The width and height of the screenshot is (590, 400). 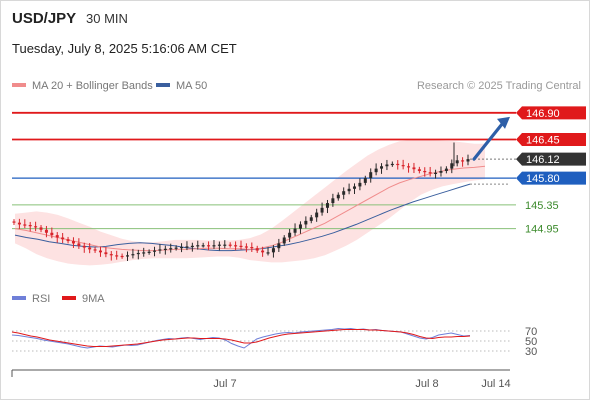 What do you see at coordinates (503, 122) in the screenshot?
I see `projection-arrow-head` at bounding box center [503, 122].